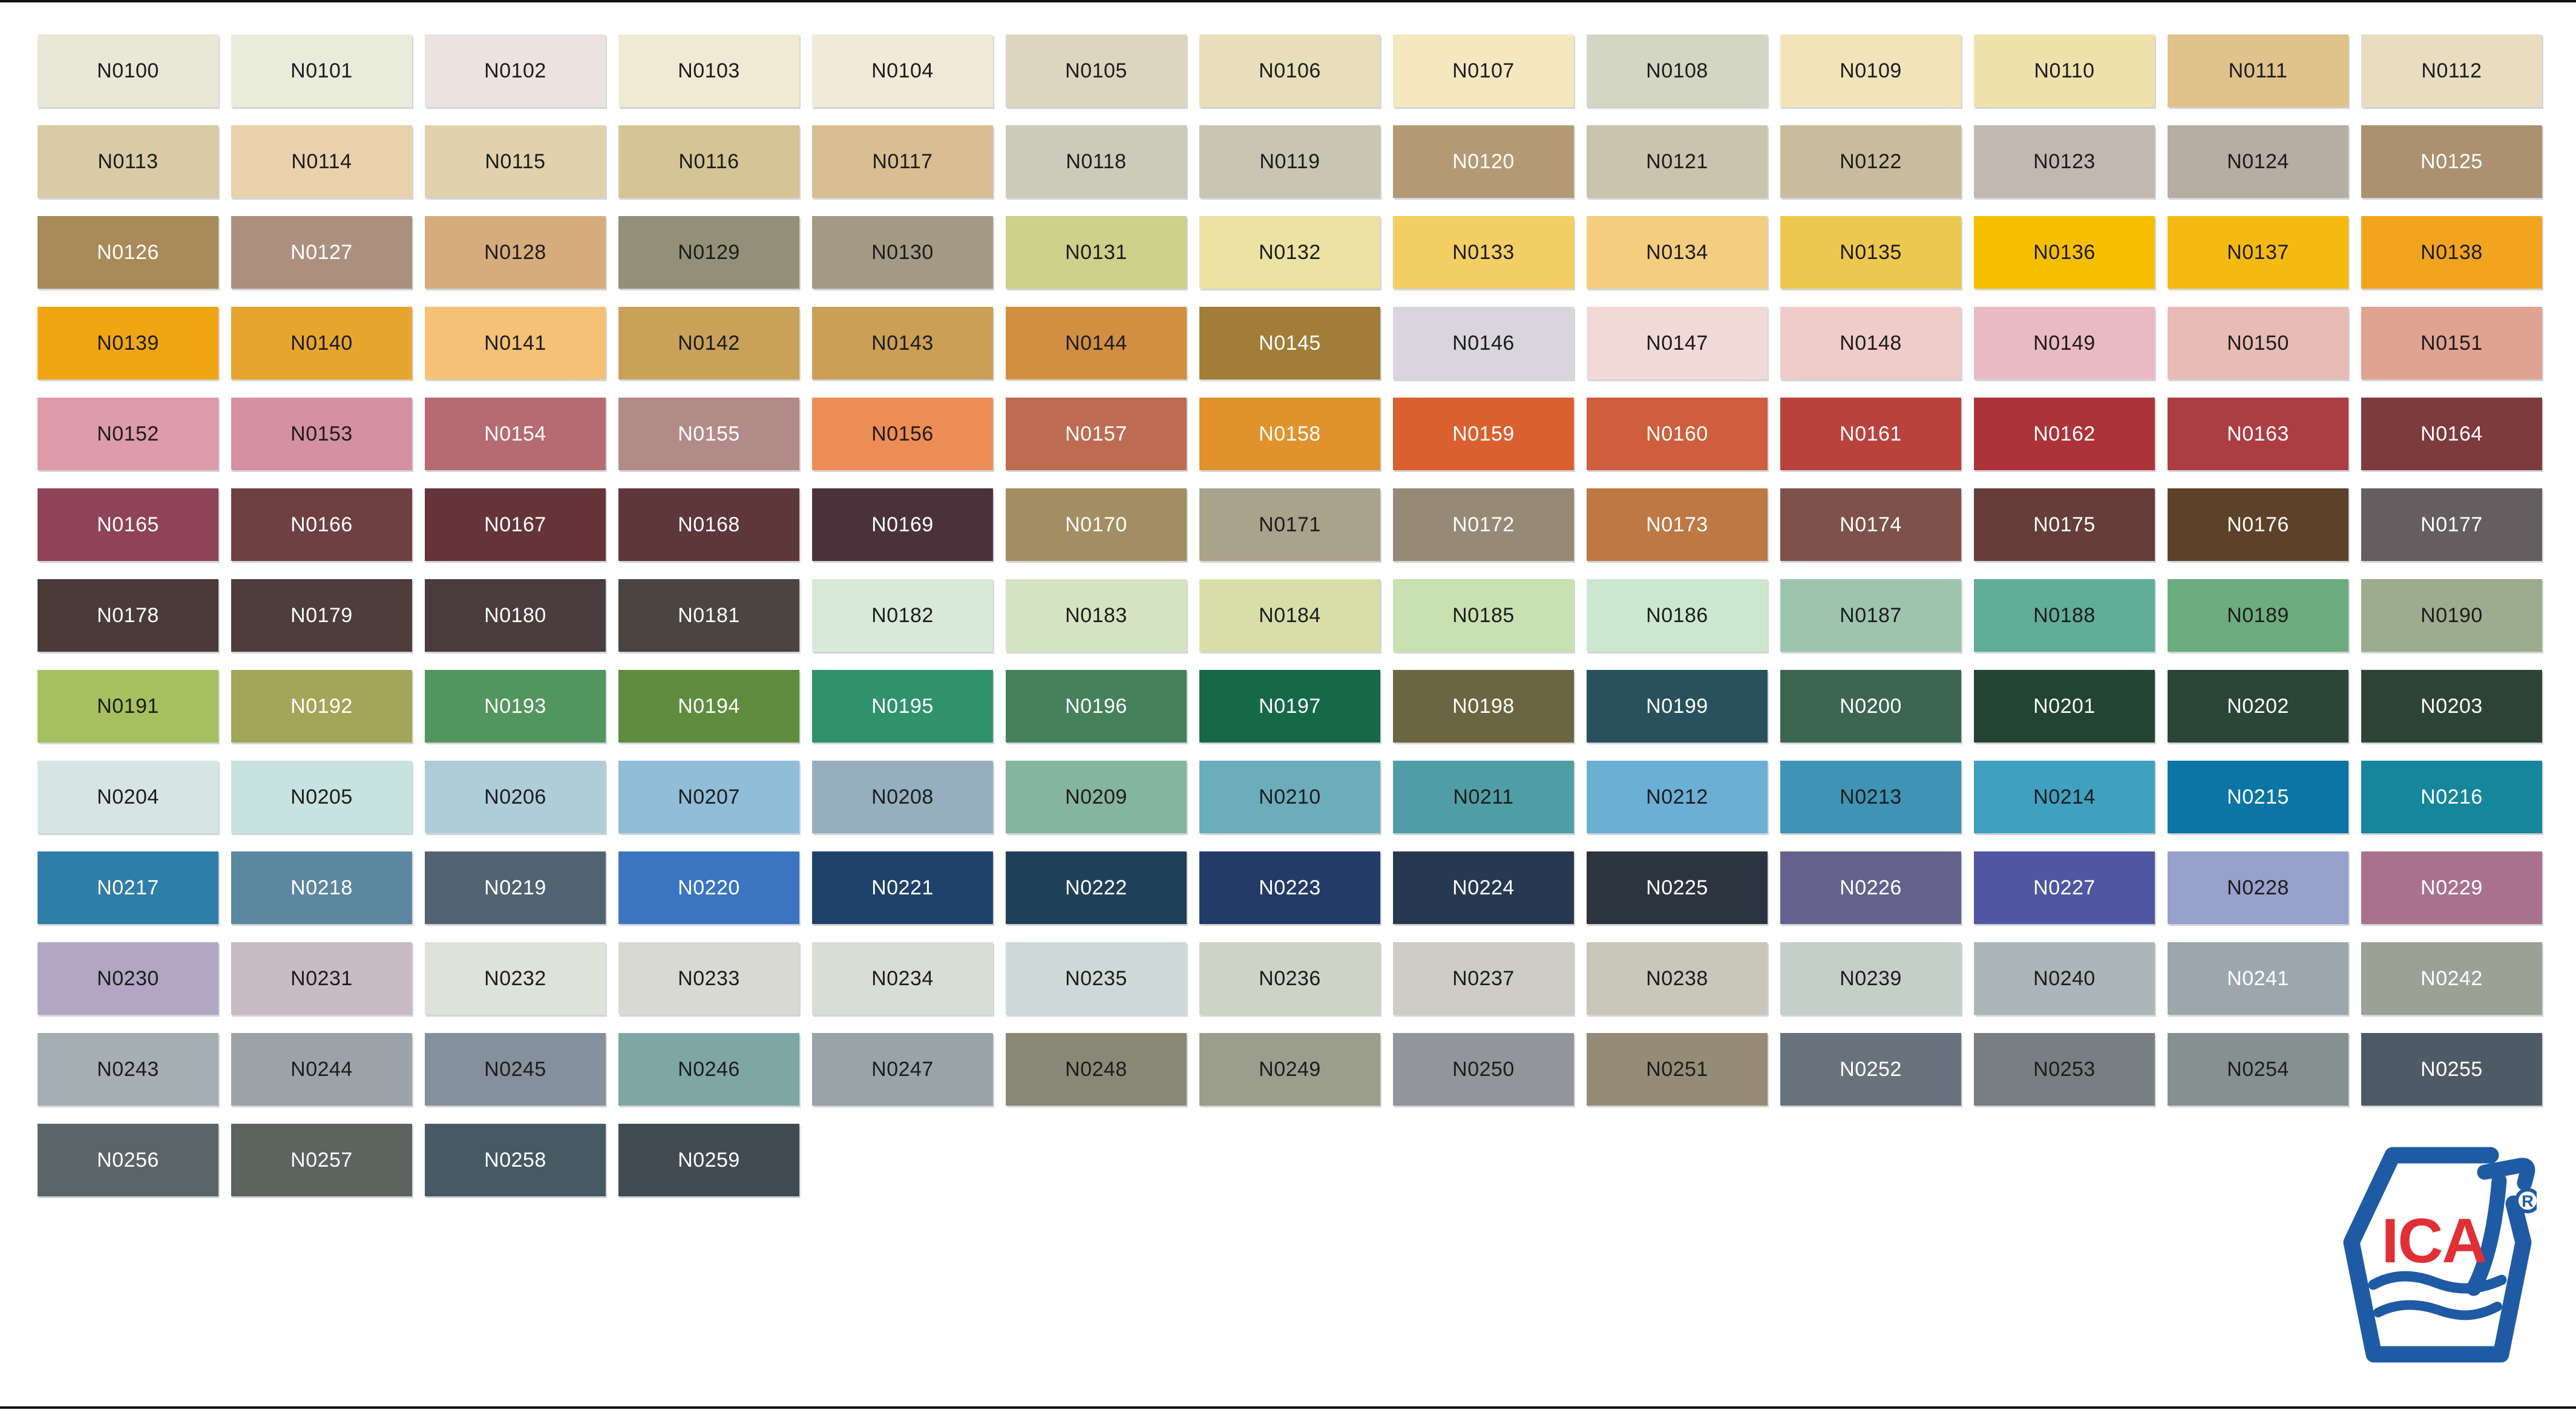 The width and height of the screenshot is (2576, 1410). I want to click on logo-wave-top, so click(2437, 1282).